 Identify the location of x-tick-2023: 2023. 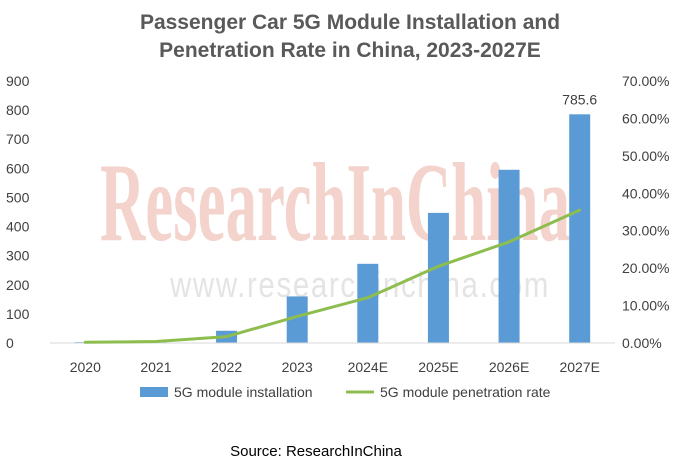
(297, 367).